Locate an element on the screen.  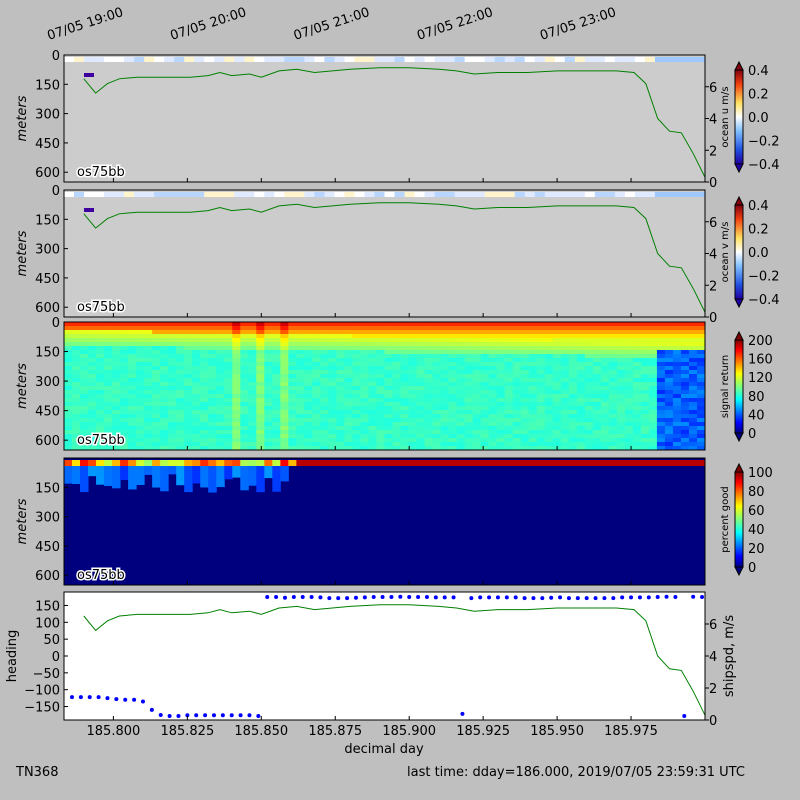
x-tick-label: 185.925 is located at coordinates (483, 731).